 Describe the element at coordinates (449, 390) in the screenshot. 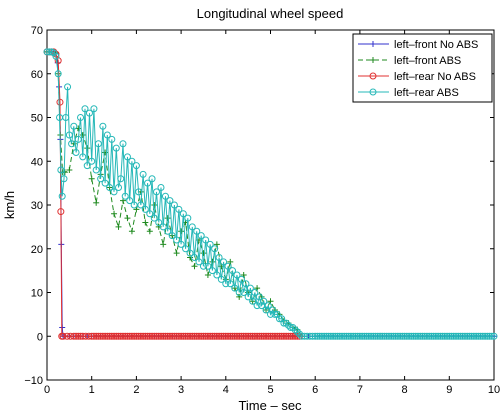

I see `x-tick-label: 9` at that location.